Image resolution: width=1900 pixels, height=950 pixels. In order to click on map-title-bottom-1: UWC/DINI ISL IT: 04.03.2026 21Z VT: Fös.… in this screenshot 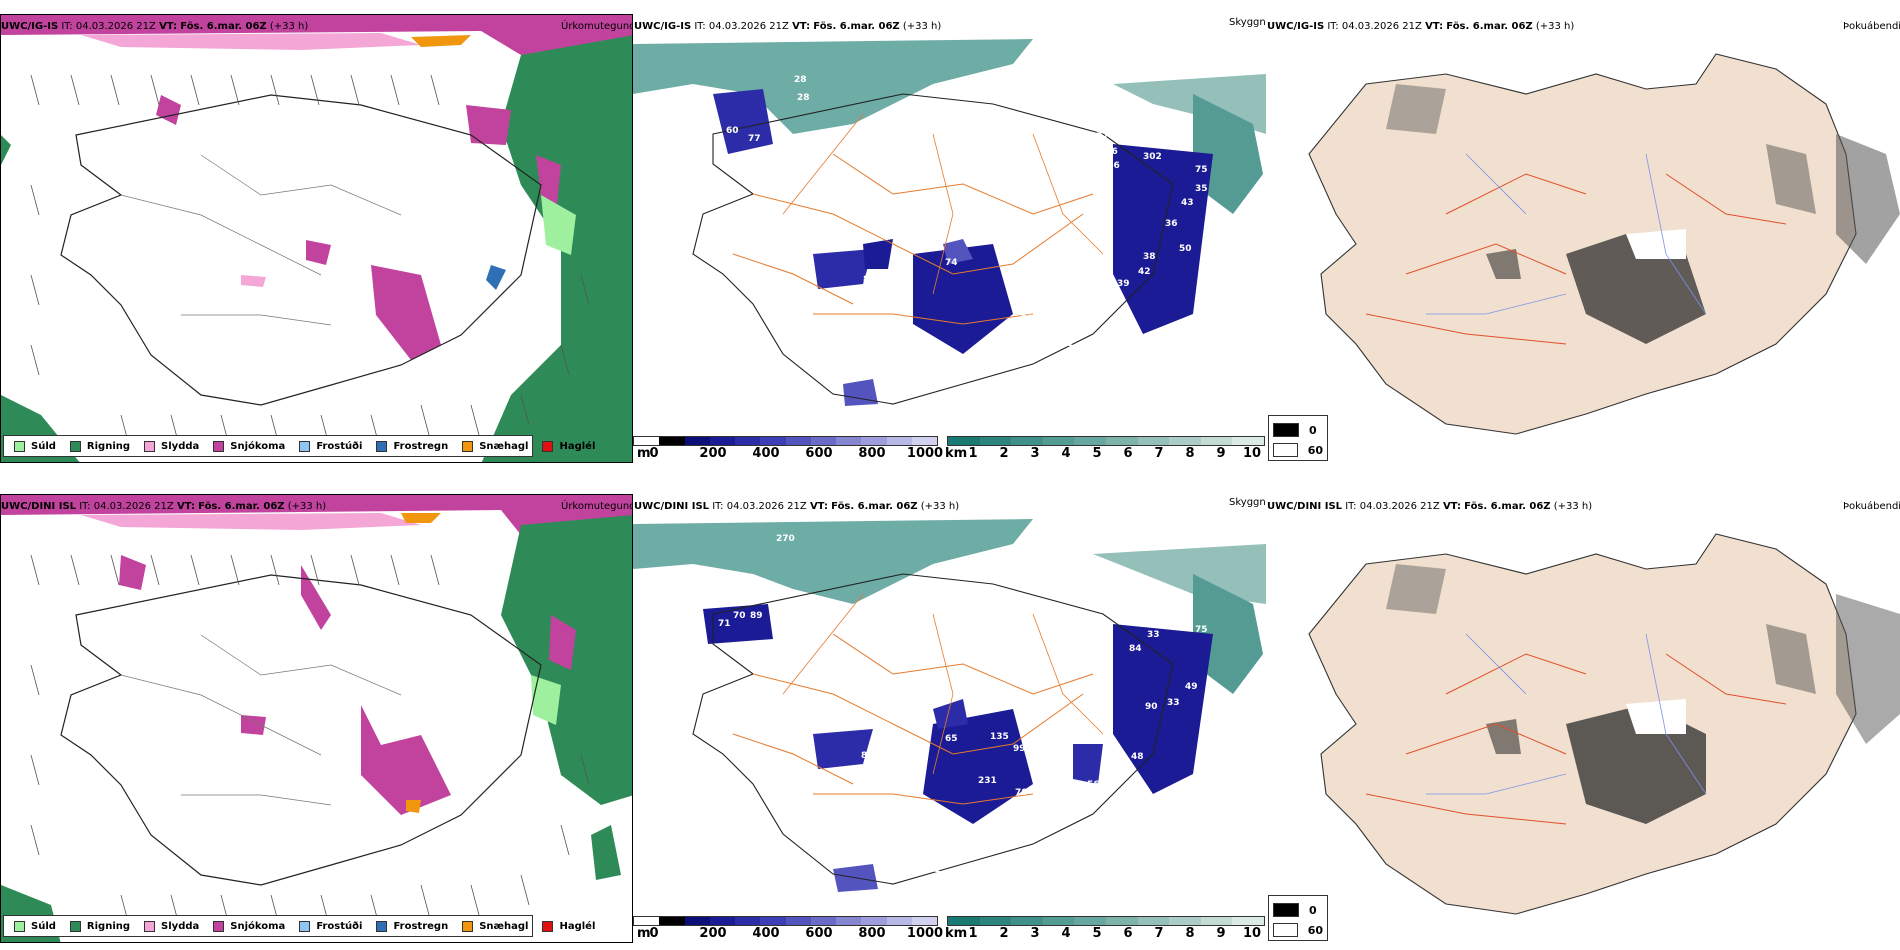, I will do `click(164, 506)`.